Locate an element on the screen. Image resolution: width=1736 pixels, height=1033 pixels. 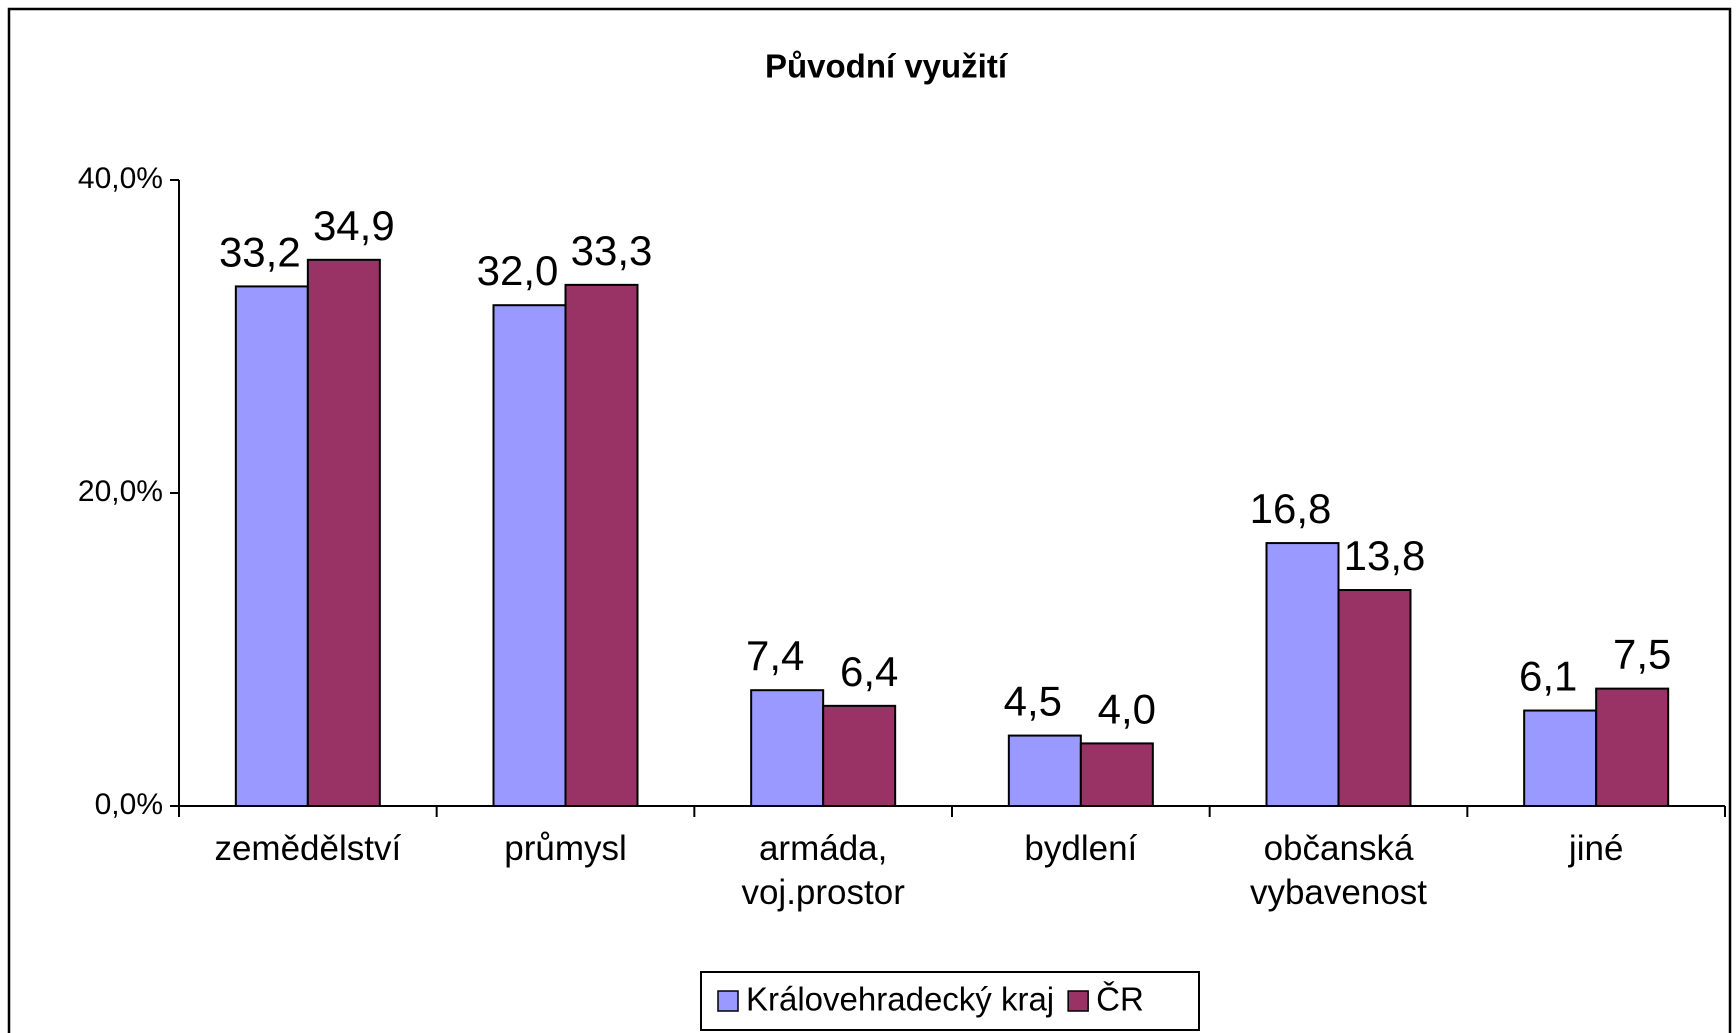
y-tick-label: 0,0% is located at coordinates (129, 804).